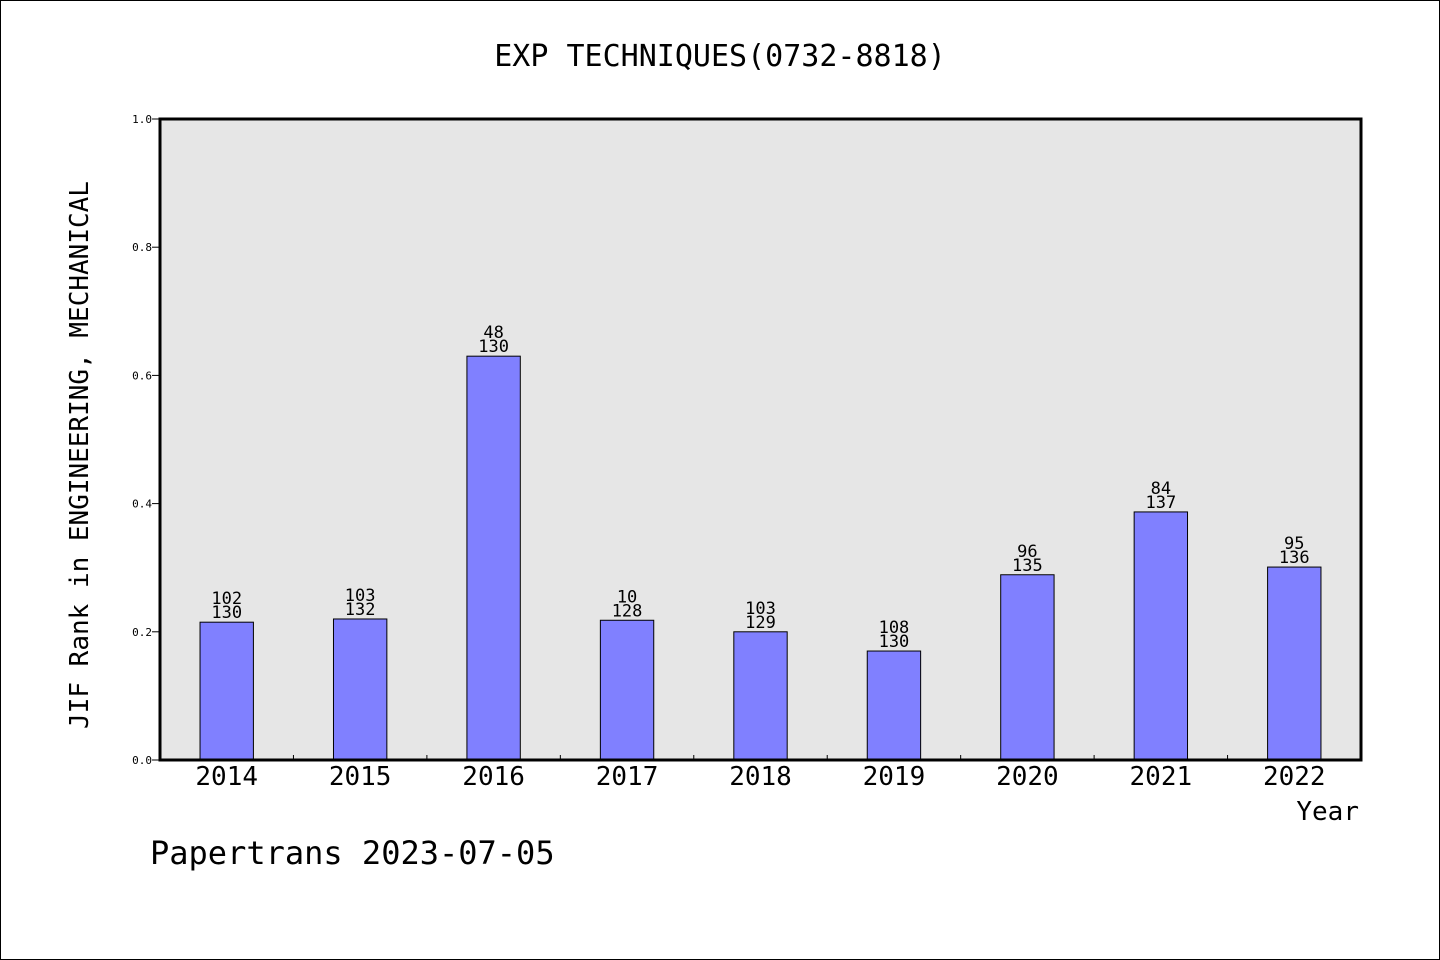 This screenshot has height=960, width=1440. I want to click on bar-total-label: 132, so click(360, 610).